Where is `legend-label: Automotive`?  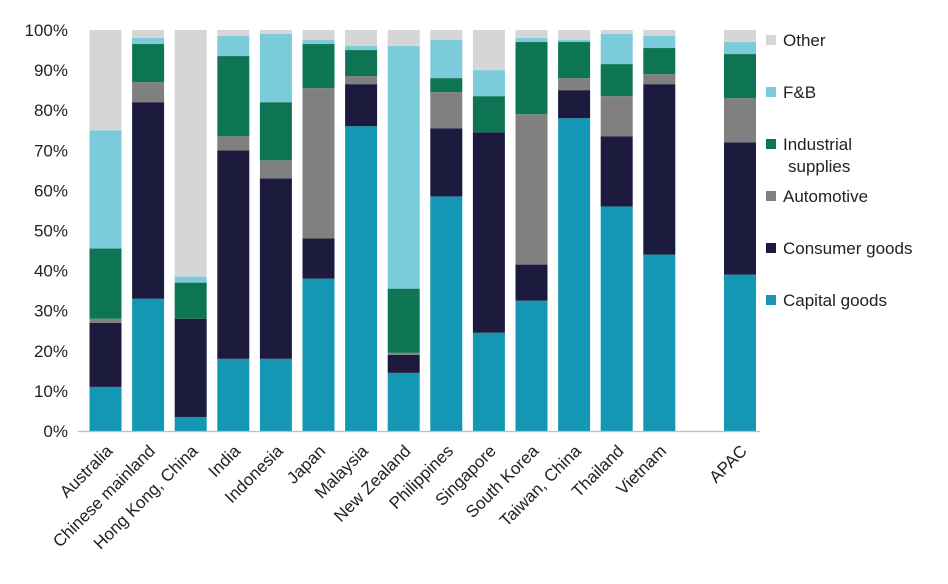 legend-label: Automotive is located at coordinates (825, 196).